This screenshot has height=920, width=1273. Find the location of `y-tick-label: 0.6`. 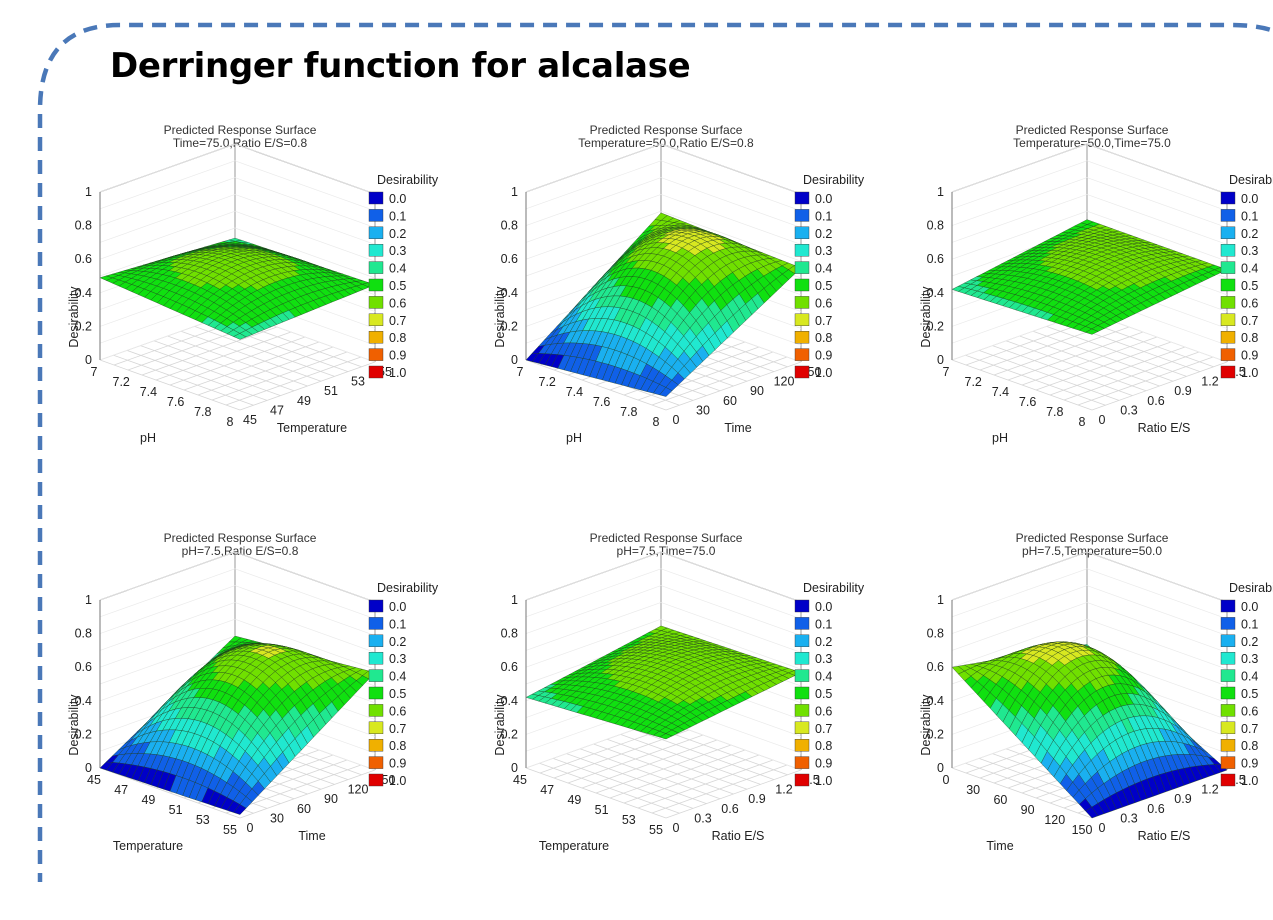

y-tick-label: 0.6 is located at coordinates (1155, 401).